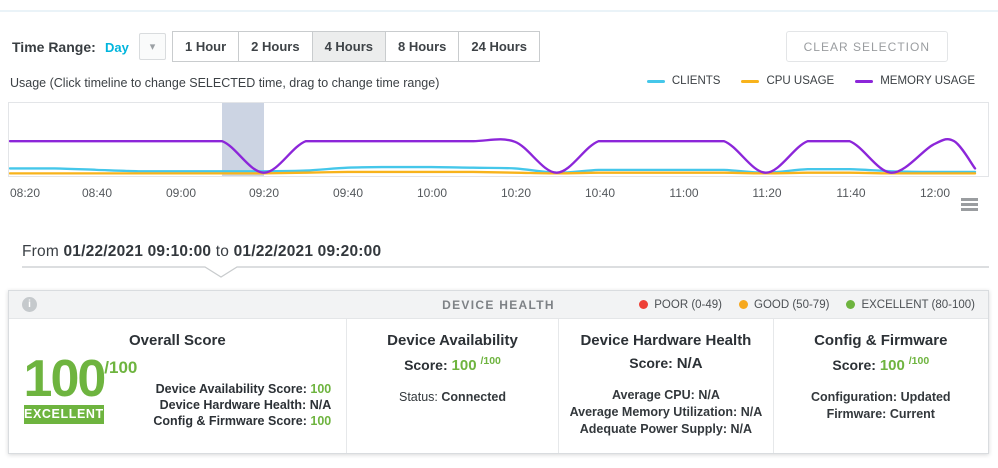  Describe the element at coordinates (750, 81) in the screenshot. I see `cpu-line-swatch-icon` at that location.